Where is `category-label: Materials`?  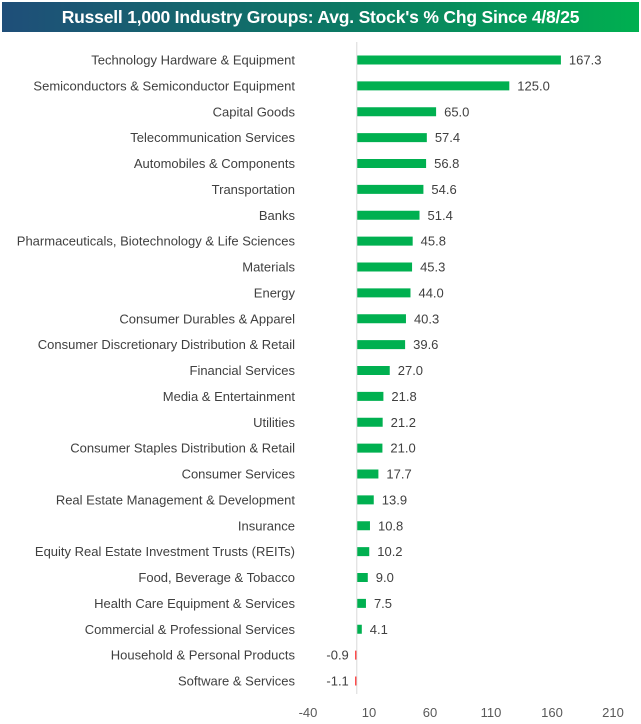 category-label: Materials is located at coordinates (268, 267).